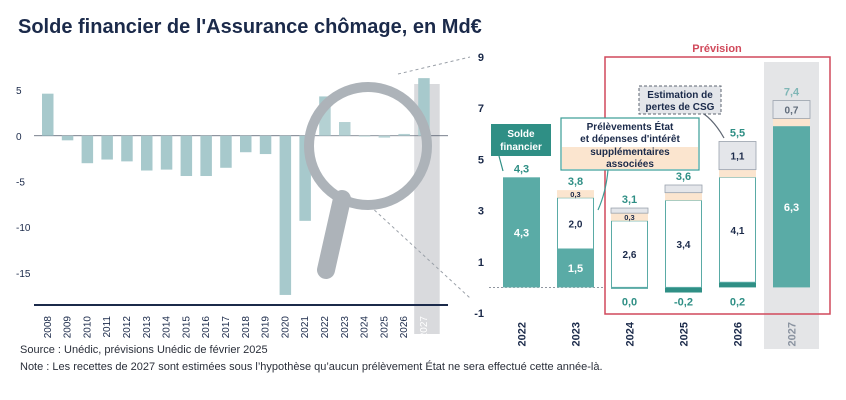  Describe the element at coordinates (737, 133) in the screenshot. I see `label-total-2026: 5,5` at that location.